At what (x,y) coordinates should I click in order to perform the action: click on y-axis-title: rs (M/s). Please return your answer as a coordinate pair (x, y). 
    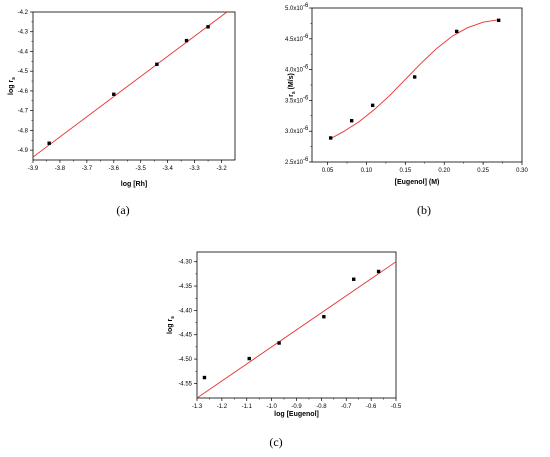
    Looking at the image, I should click on (292, 85).